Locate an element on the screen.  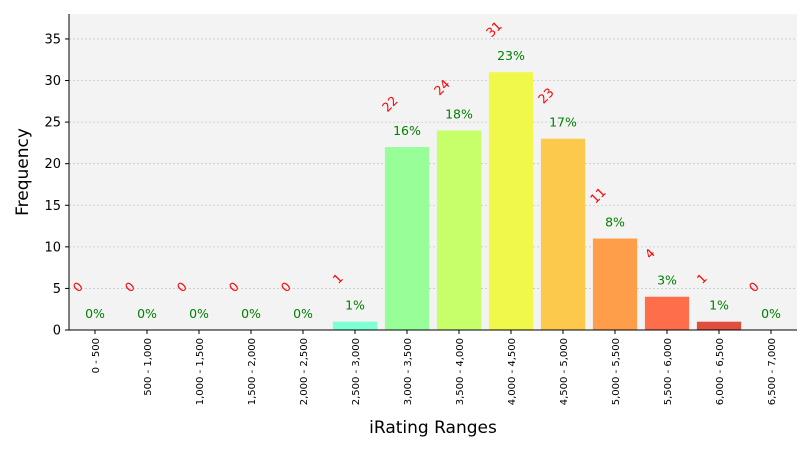
x-tick-label: 3,000 - 3,500 is located at coordinates (408, 371).